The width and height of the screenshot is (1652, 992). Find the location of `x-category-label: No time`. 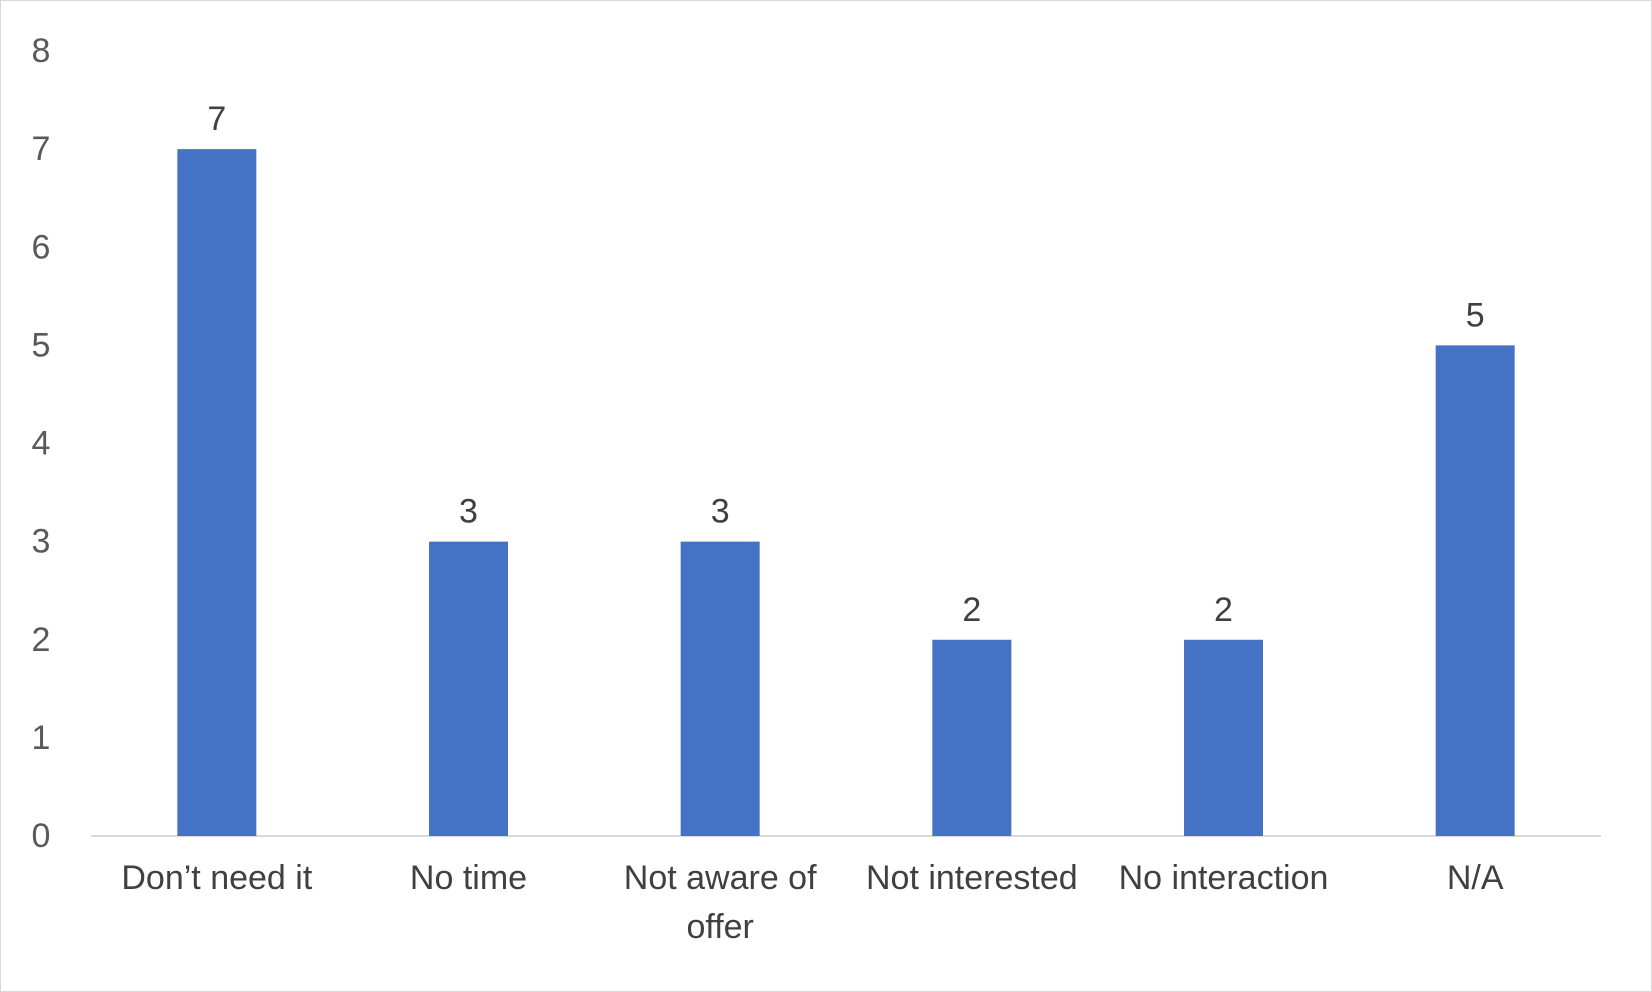

x-category-label: No time is located at coordinates (468, 878).